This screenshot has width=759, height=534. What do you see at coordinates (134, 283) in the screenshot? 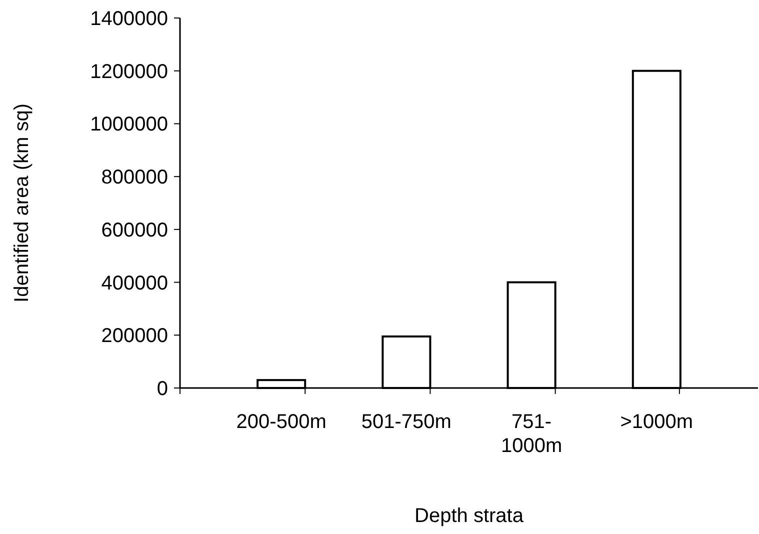
I see `y-tick-label: 400000` at bounding box center [134, 283].